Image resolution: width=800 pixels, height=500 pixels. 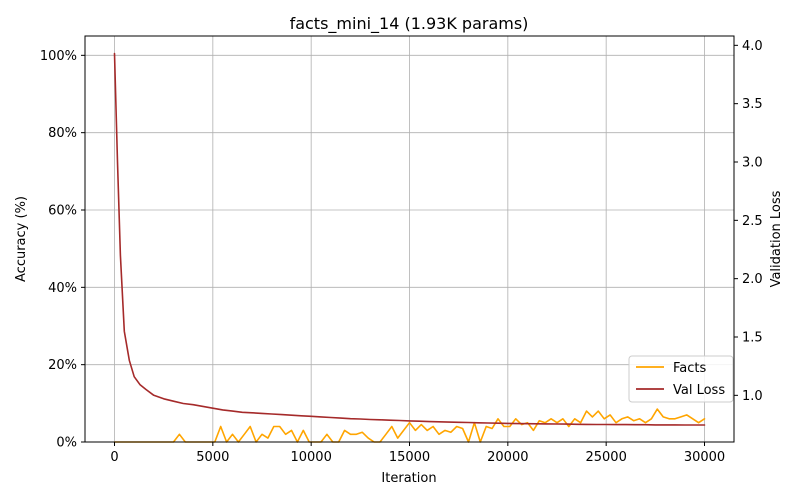 What do you see at coordinates (62, 133) in the screenshot?
I see `y-left-tick-label: 80%` at bounding box center [62, 133].